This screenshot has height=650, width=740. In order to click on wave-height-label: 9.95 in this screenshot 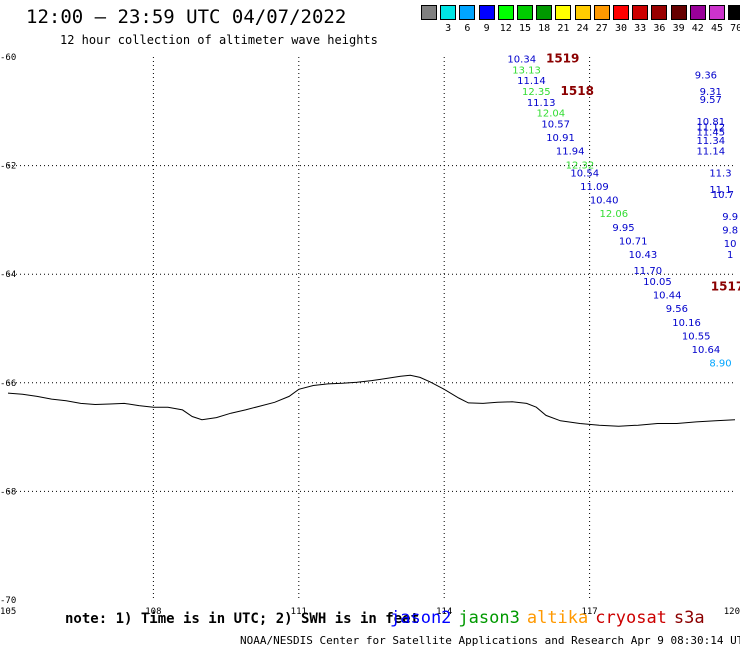, I will do `click(623, 228)`.